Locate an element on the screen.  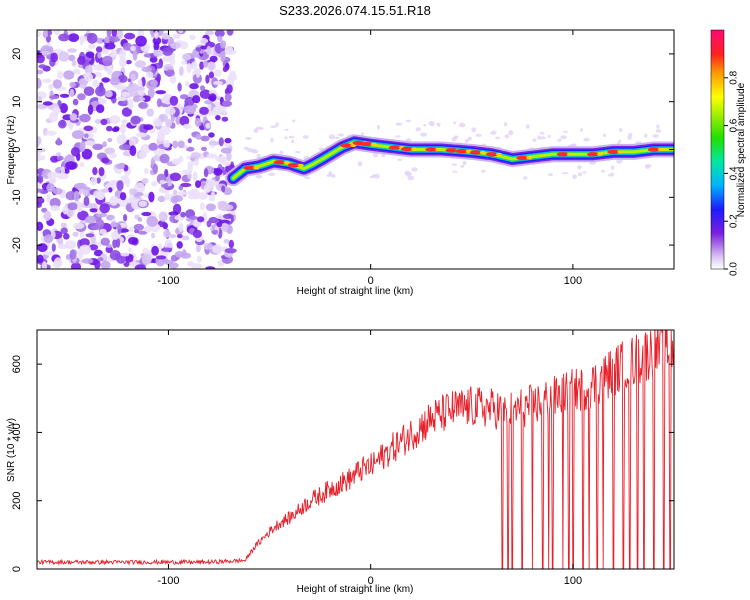
spectrogram-x-tick-label: -100 is located at coordinates (168, 281).